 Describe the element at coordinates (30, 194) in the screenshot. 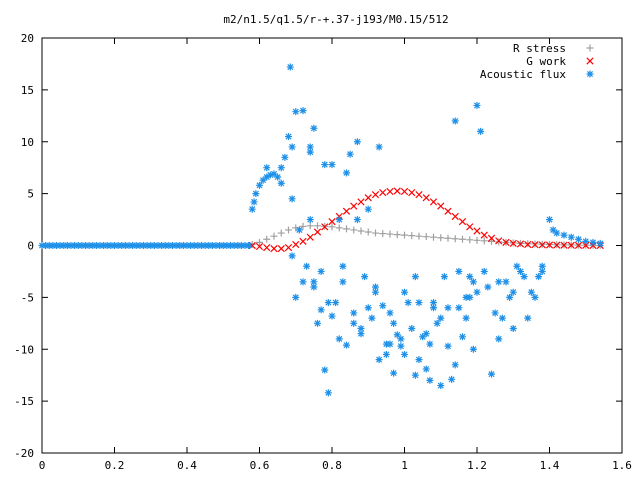

I see `y-tick-label: 5` at that location.